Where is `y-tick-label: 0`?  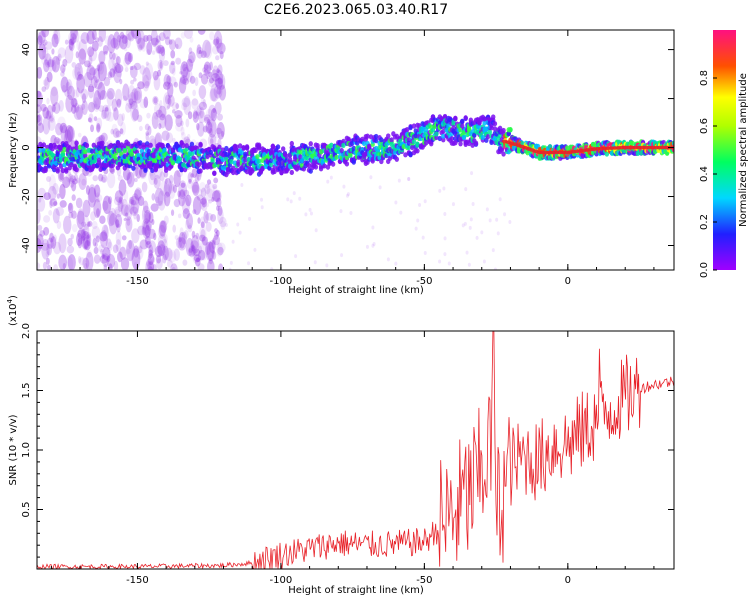 y-tick-label: 0 is located at coordinates (26, 147).